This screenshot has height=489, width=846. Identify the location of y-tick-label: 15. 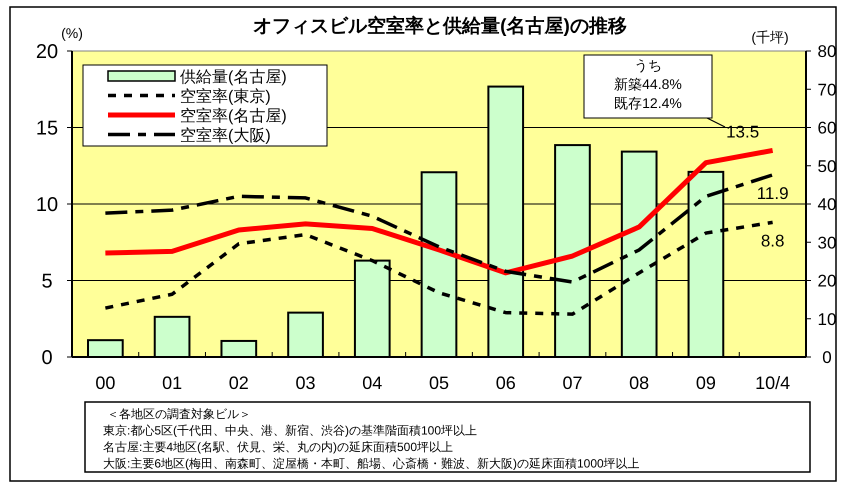
(47, 129).